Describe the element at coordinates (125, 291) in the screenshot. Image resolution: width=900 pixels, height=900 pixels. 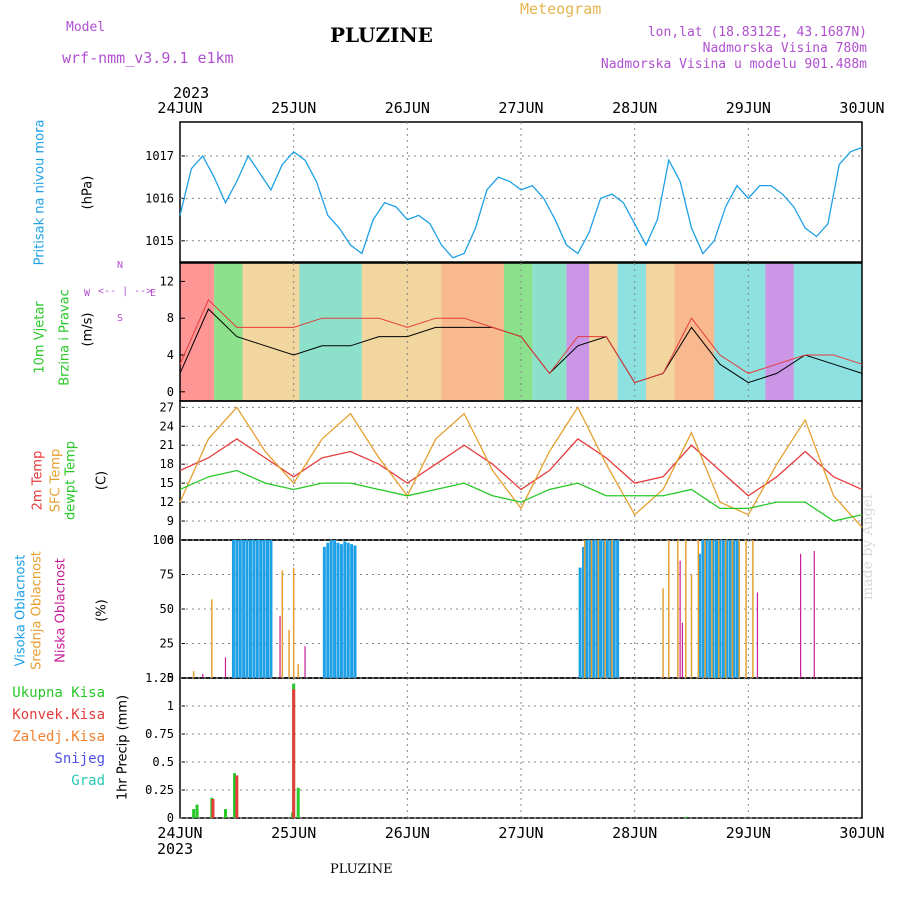
I see `compass-arrows-icon: <-- | -->` at that location.